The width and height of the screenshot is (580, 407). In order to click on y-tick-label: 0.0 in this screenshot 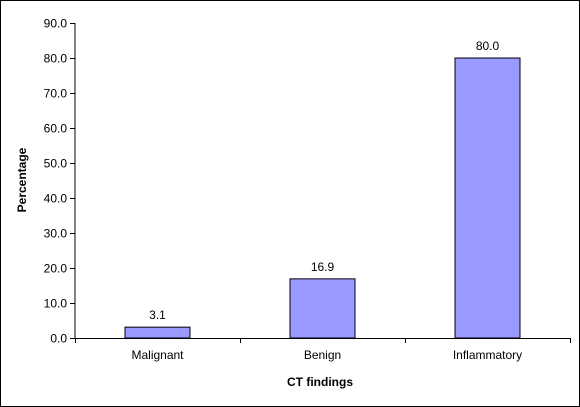, I will do `click(58, 339)`.